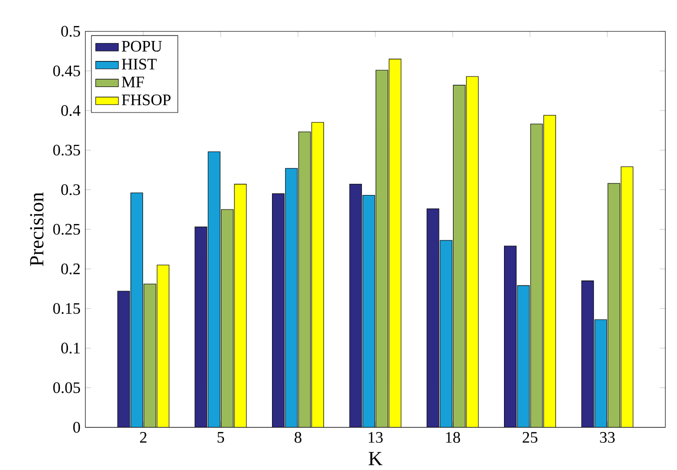  I want to click on y-tick-label: 0.1, so click(70, 348).